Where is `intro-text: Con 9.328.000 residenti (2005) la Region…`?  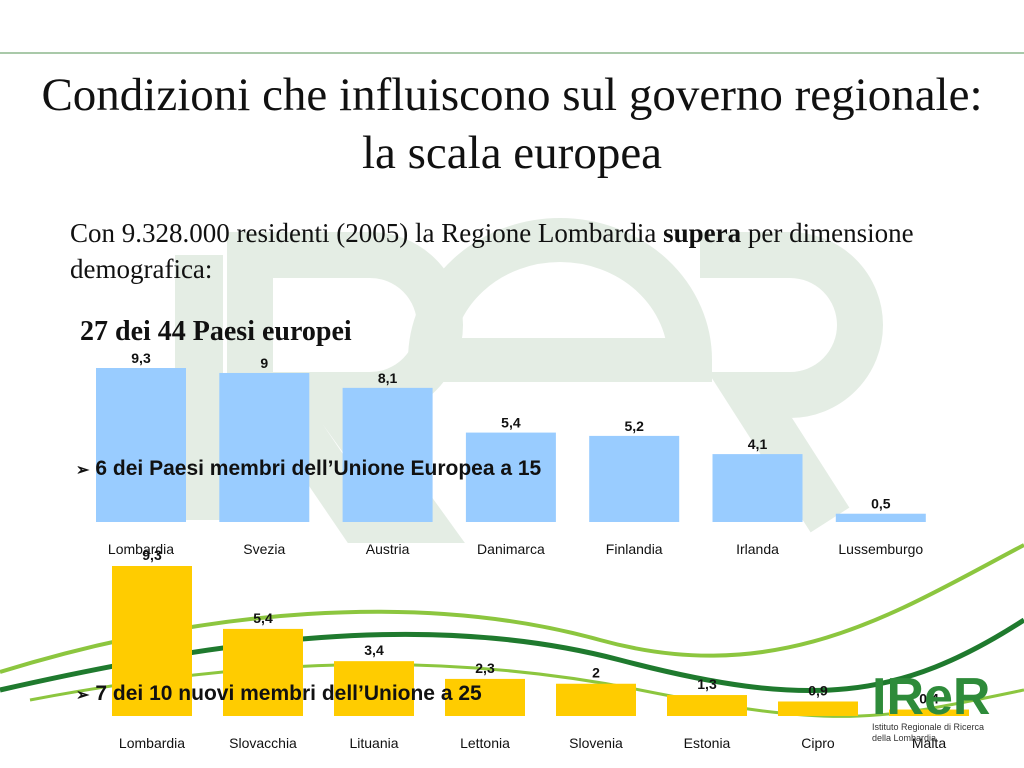 intro-text: Con 9.328.000 residenti (2005) la Region… is located at coordinates (535, 251).